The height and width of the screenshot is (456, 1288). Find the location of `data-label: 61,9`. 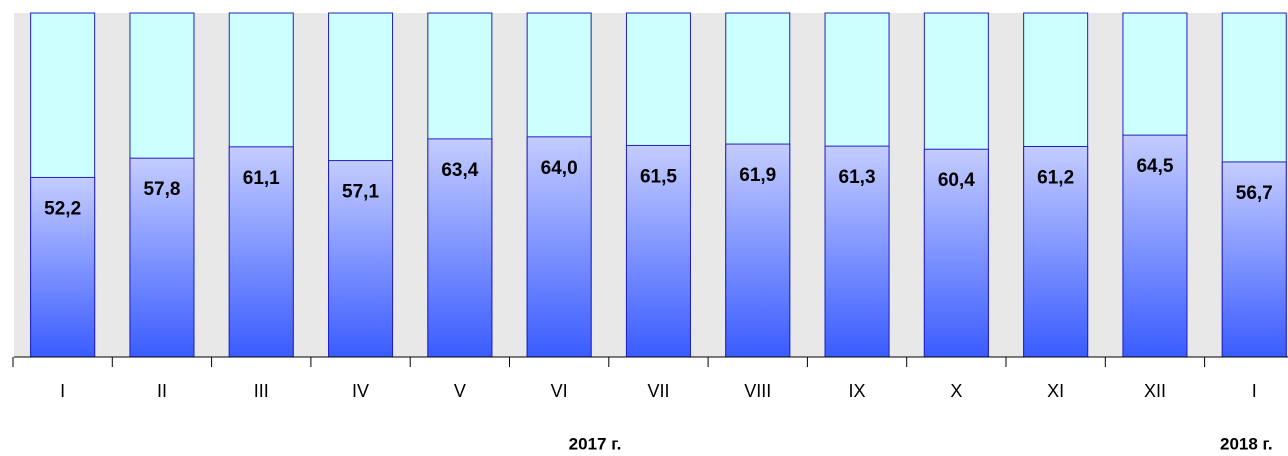

data-label: 61,9 is located at coordinates (757, 175).